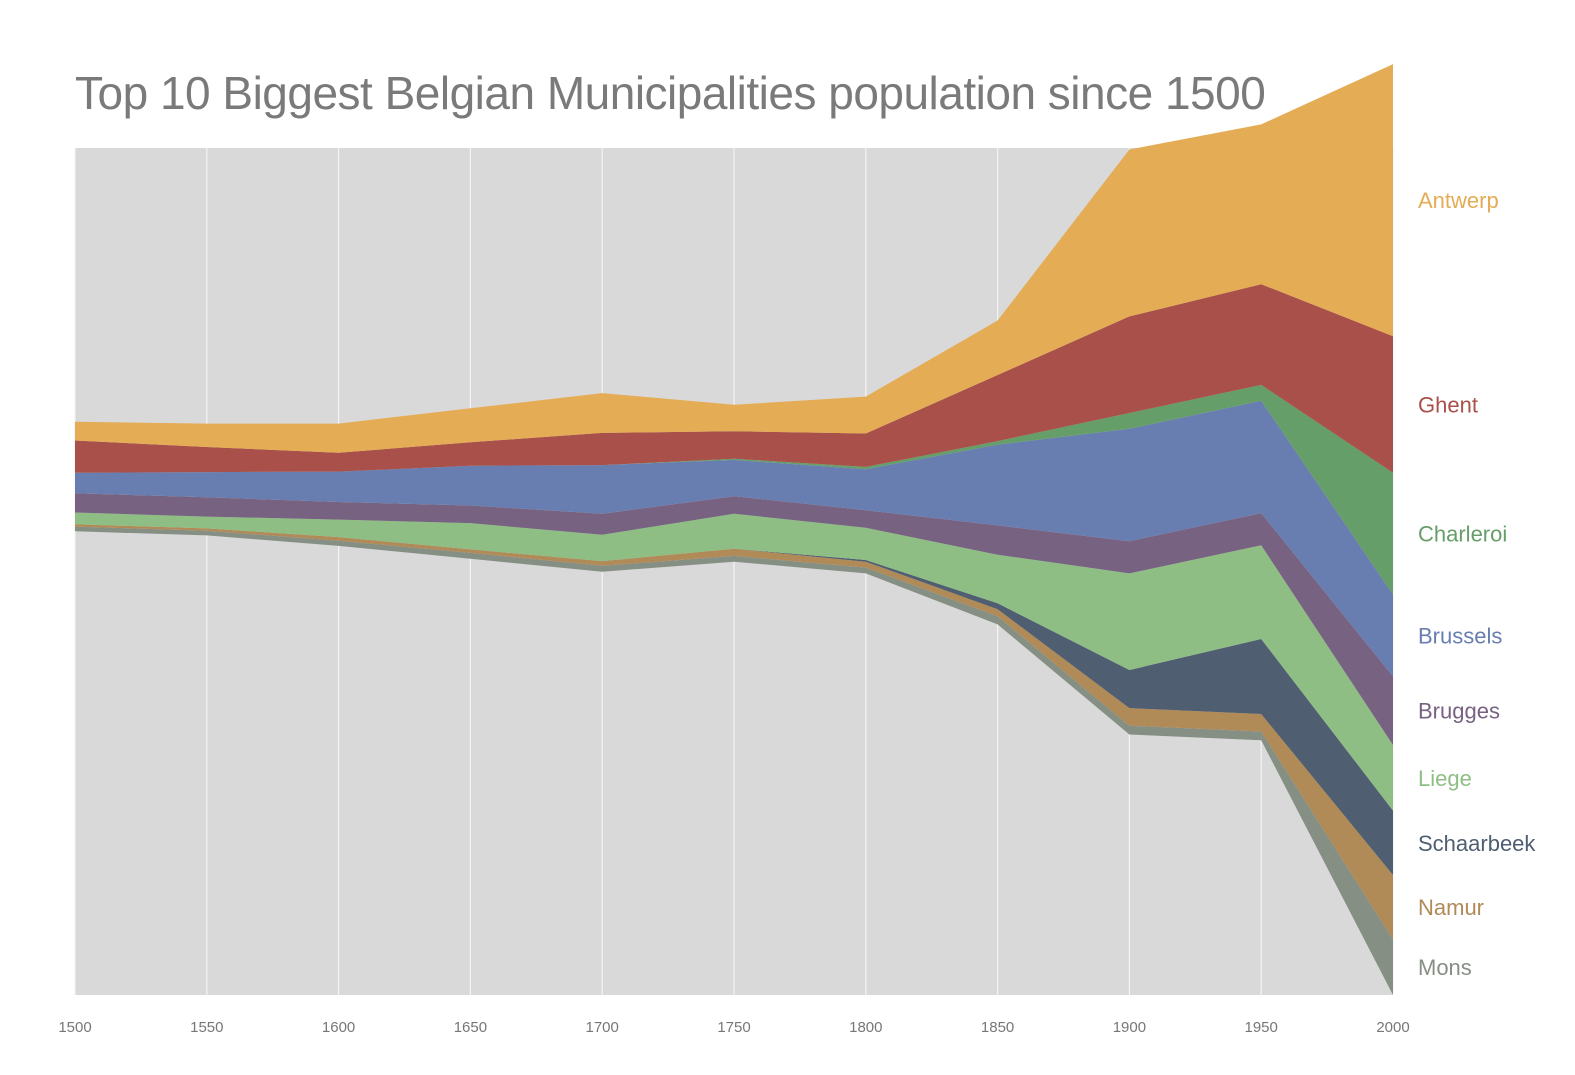 Image resolution: width=1575 pixels, height=1075 pixels. I want to click on series-label-ghent: Ghent, so click(1448, 405).